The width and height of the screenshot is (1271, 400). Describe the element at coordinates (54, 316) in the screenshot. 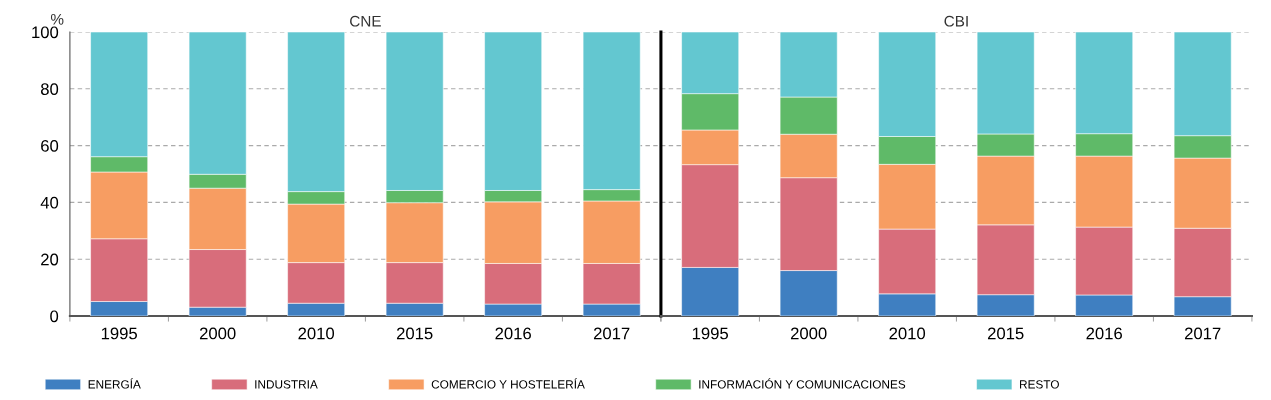

I see `y-tick-label: 0` at that location.